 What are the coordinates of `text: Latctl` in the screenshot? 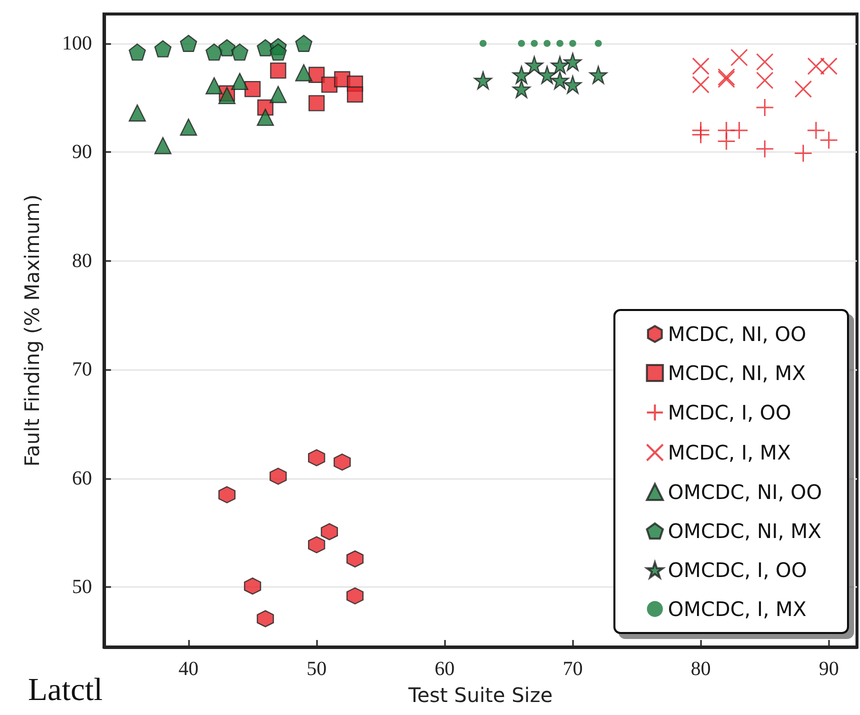 It's located at (65, 689).